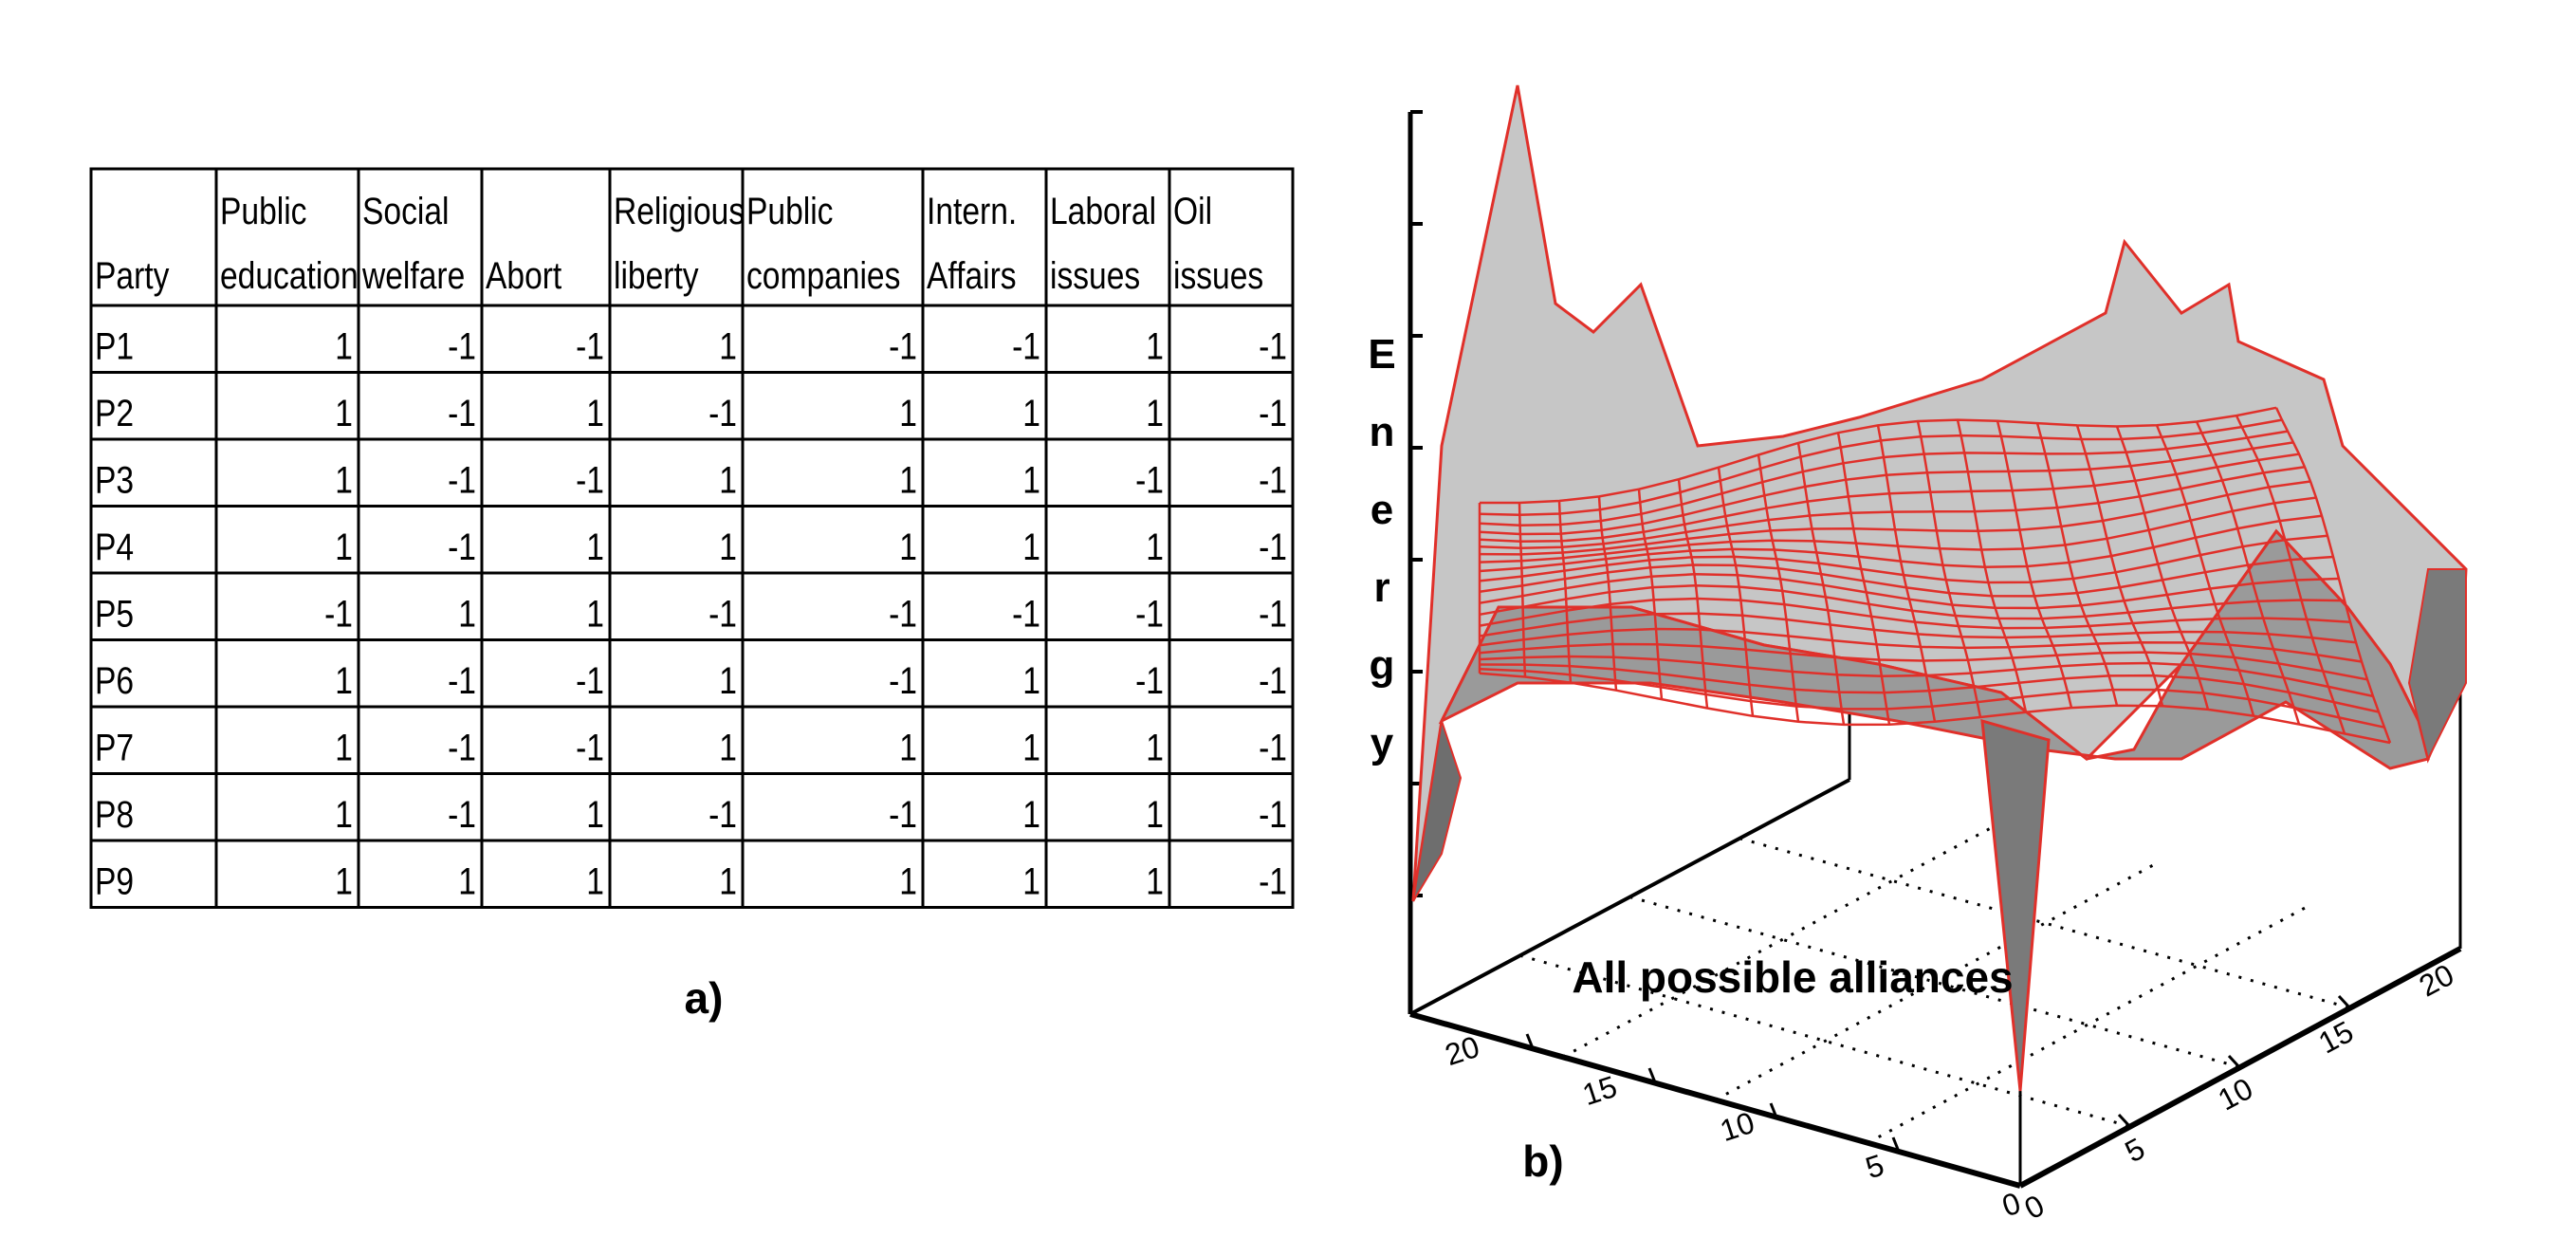 The width and height of the screenshot is (2576, 1256). Describe the element at coordinates (114, 614) in the screenshot. I see `table-party-cell: P5` at that location.